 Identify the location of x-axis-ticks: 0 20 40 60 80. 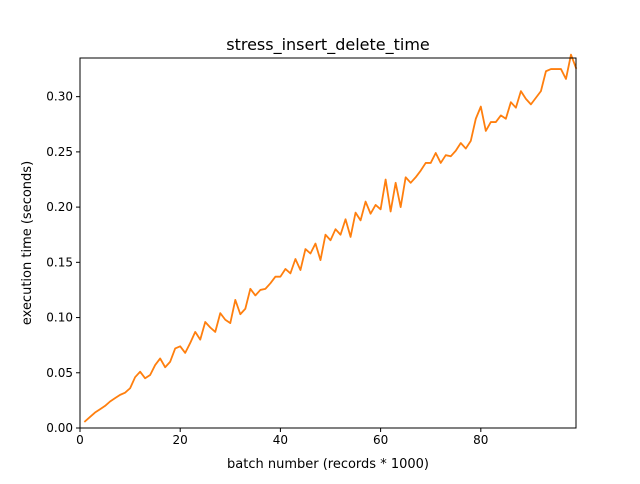
(282, 437).